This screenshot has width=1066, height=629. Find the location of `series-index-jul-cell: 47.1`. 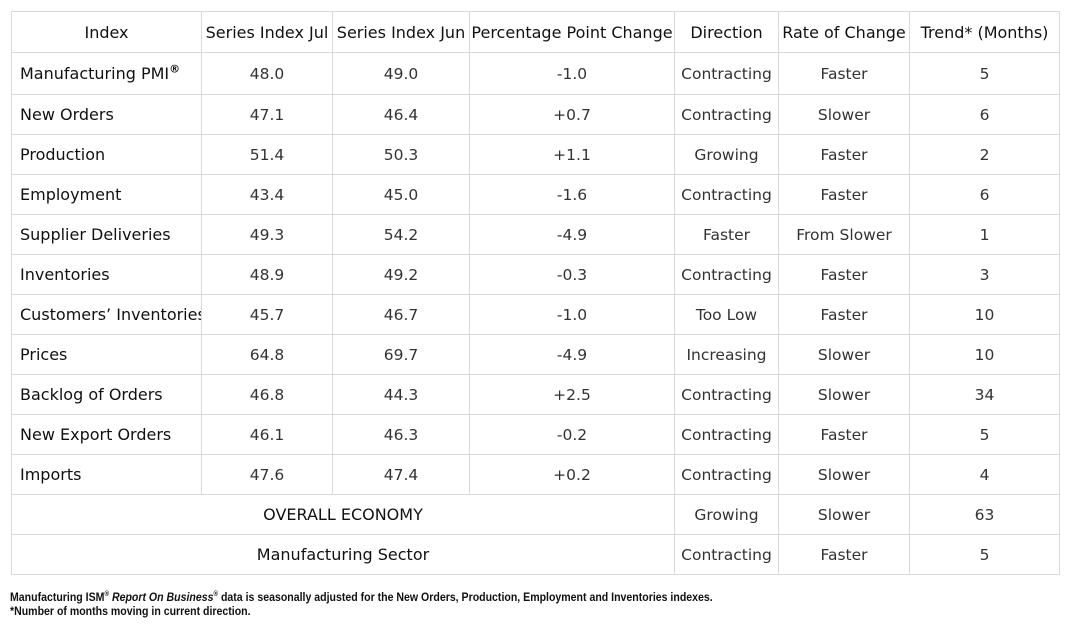

series-index-jul-cell: 47.1 is located at coordinates (267, 114).